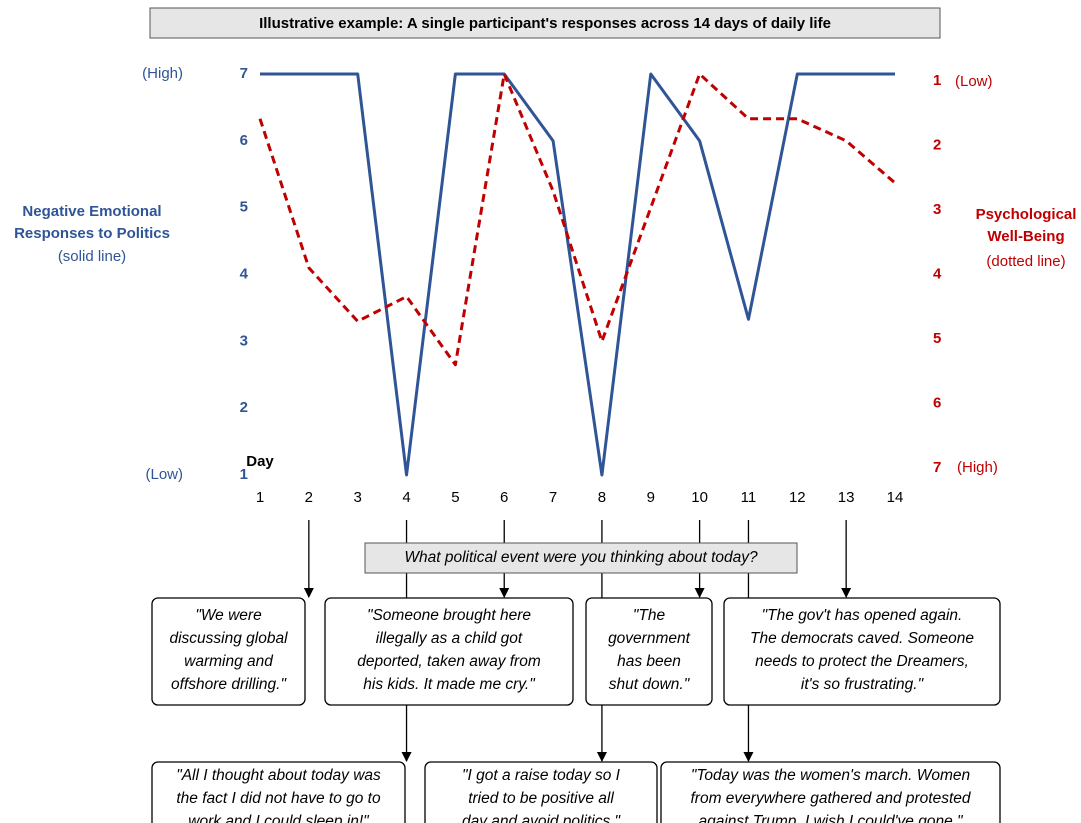  Describe the element at coordinates (228, 638) in the screenshot. I see `response-text: discussing global` at that location.